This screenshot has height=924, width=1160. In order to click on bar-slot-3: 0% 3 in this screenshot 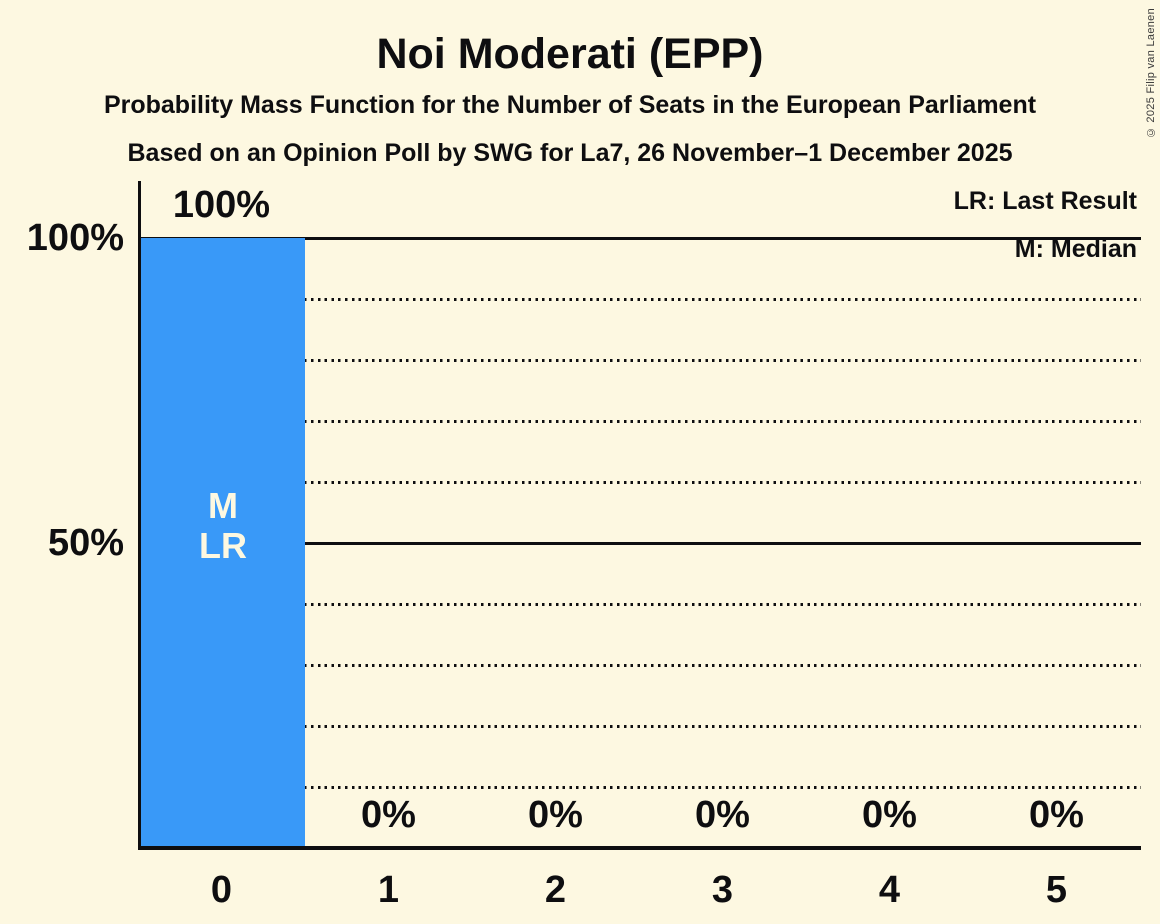, I will do `click(722, 546)`.